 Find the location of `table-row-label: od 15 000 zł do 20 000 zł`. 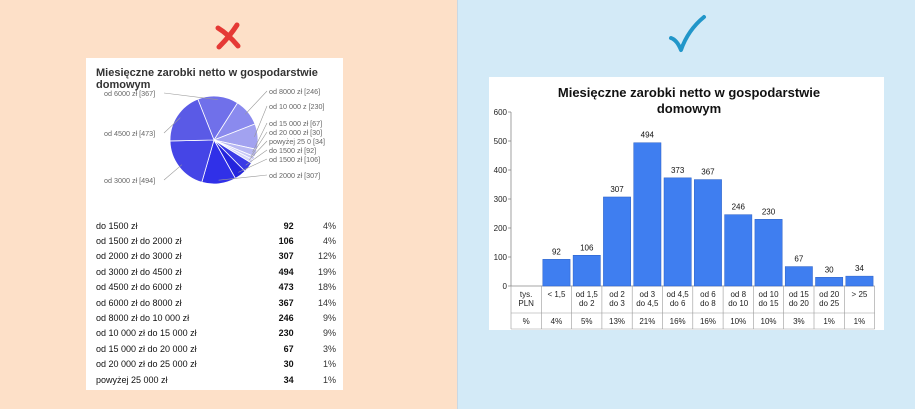

table-row-label: od 15 000 zł do 20 000 zł is located at coordinates (146, 348).